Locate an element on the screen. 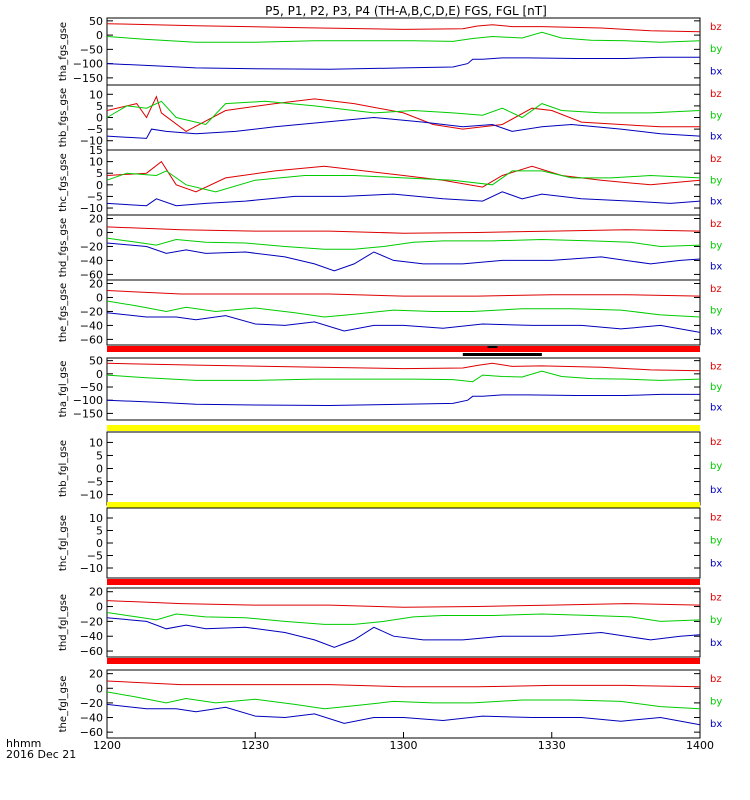 This screenshot has height=800, width=750. x-tick-label: 1330 is located at coordinates (552, 745).